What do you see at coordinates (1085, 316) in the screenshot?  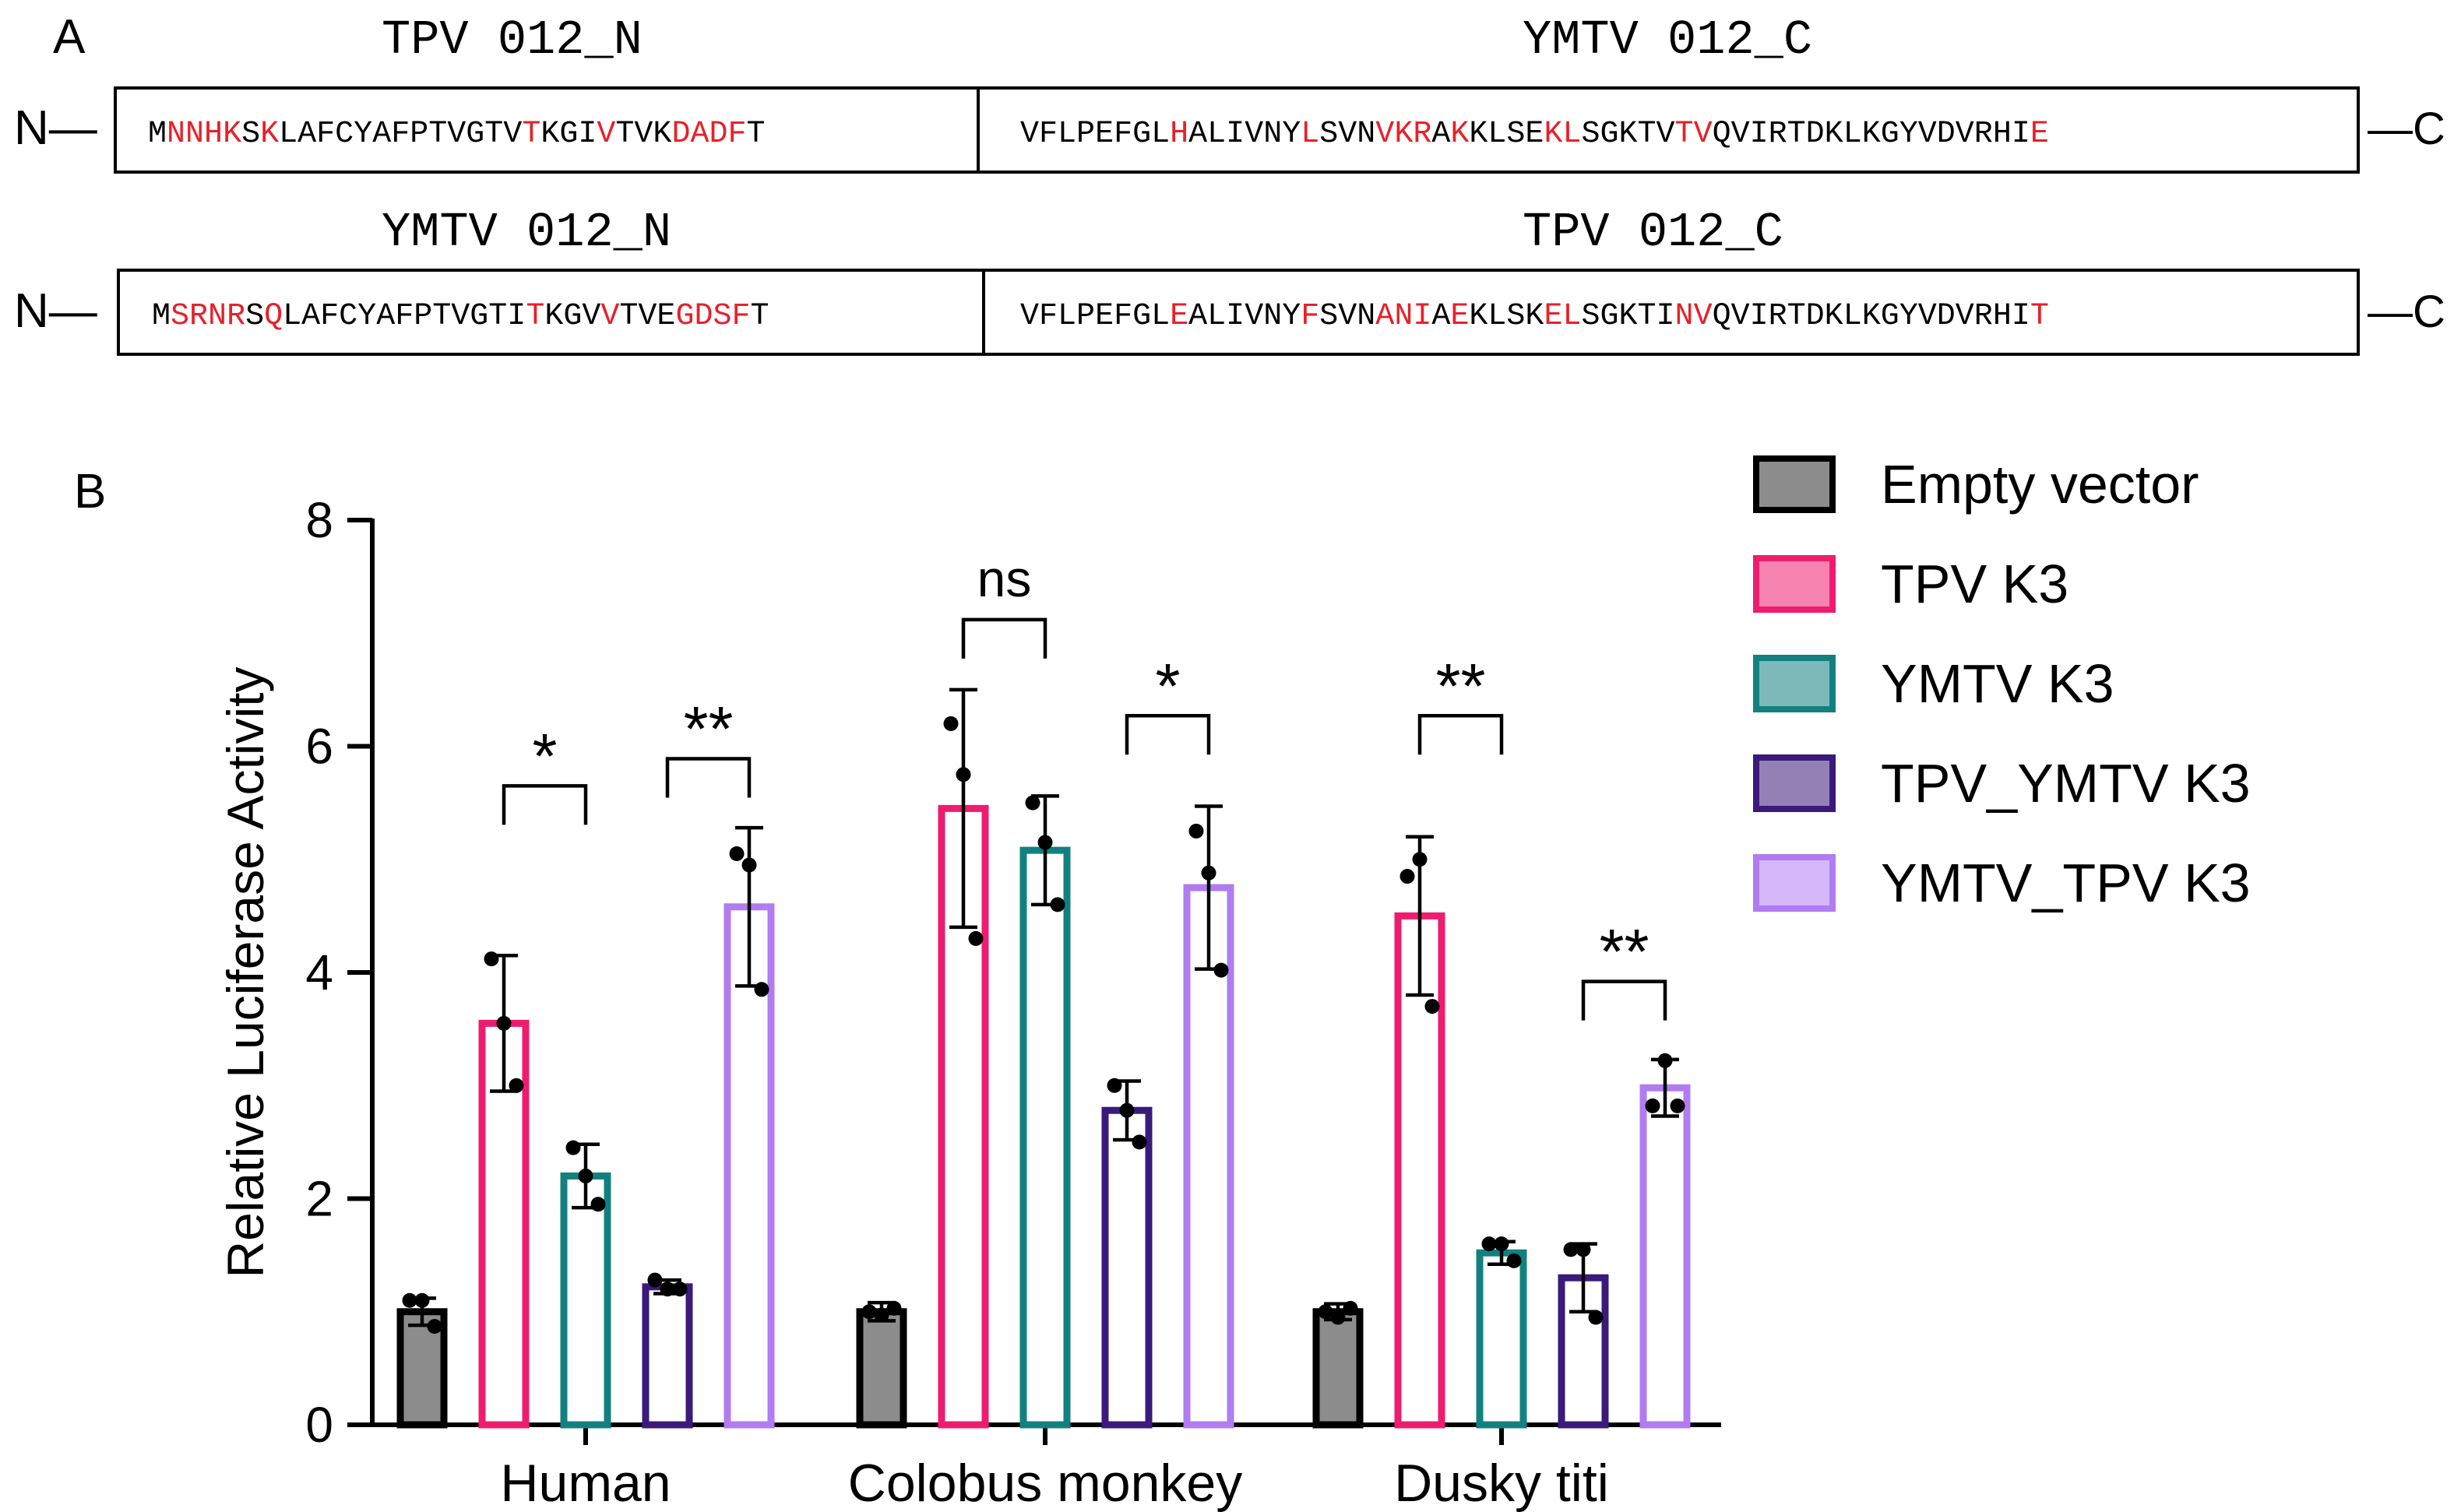 I see `sequence-residue: P` at bounding box center [1085, 316].